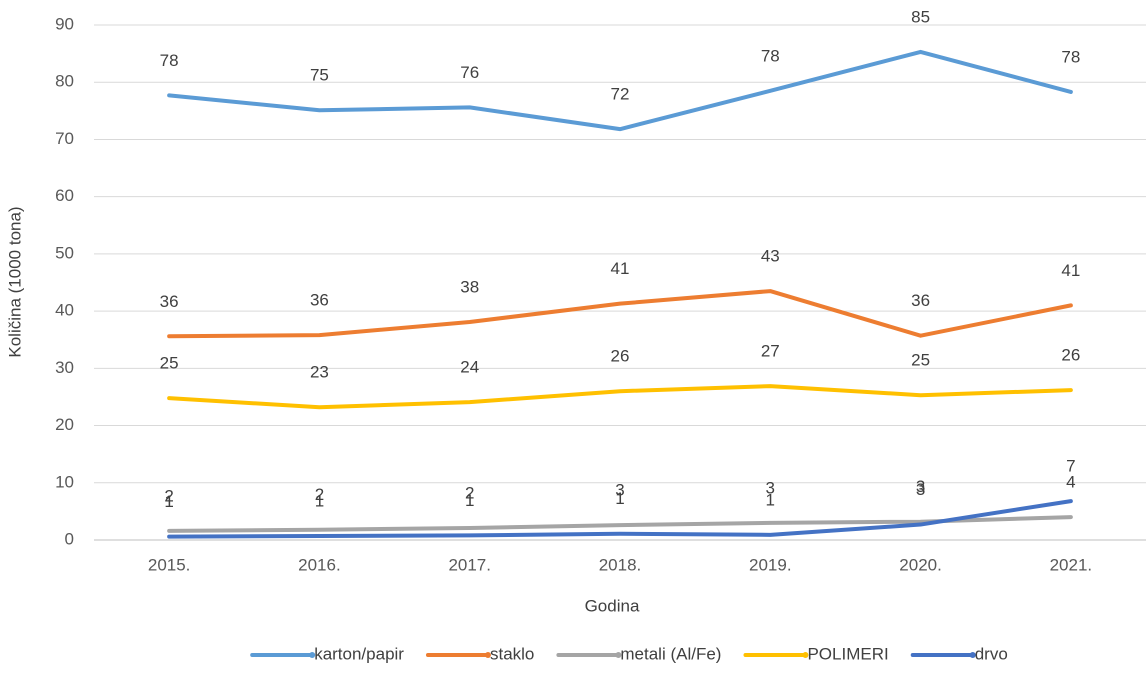  What do you see at coordinates (469, 286) in the screenshot?
I see `data-label: 38` at bounding box center [469, 286].